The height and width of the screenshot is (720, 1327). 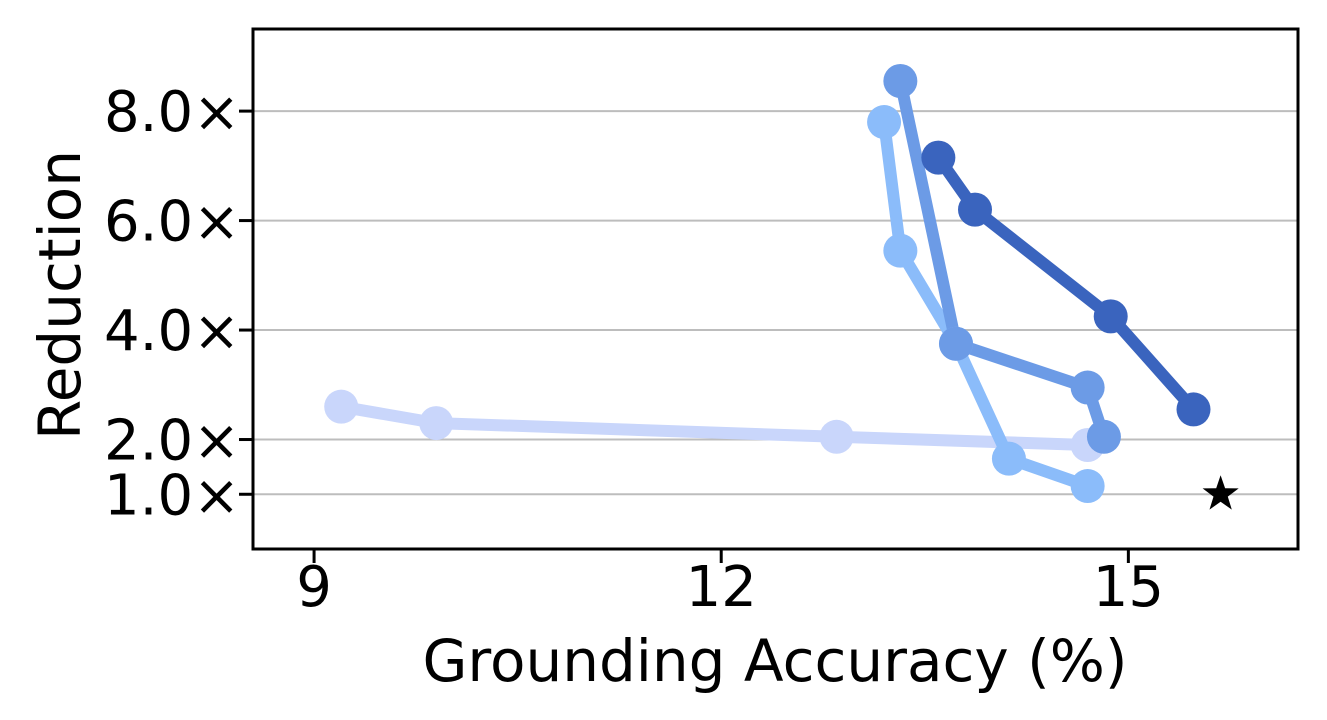 What do you see at coordinates (314, 587) in the screenshot?
I see `x-tick-label: 9` at bounding box center [314, 587].